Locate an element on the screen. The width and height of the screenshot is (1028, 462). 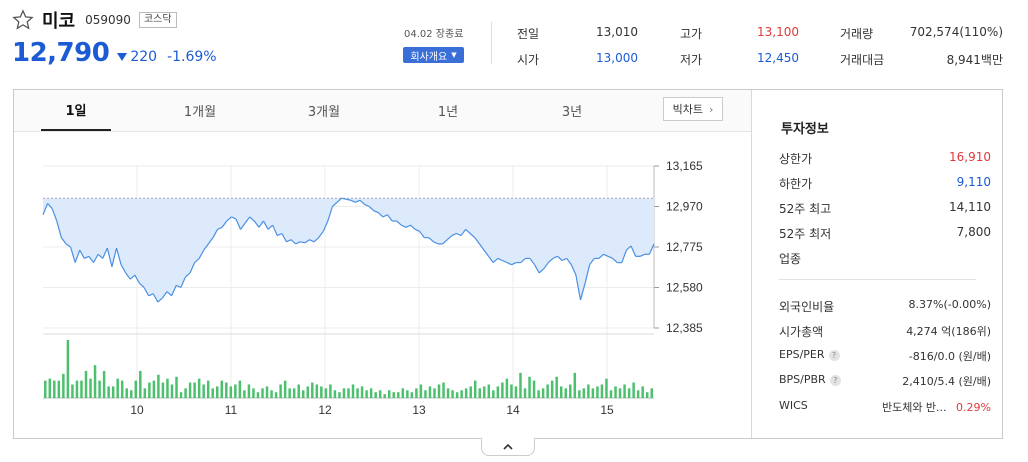
expand-toggle-button is located at coordinates (508, 447).